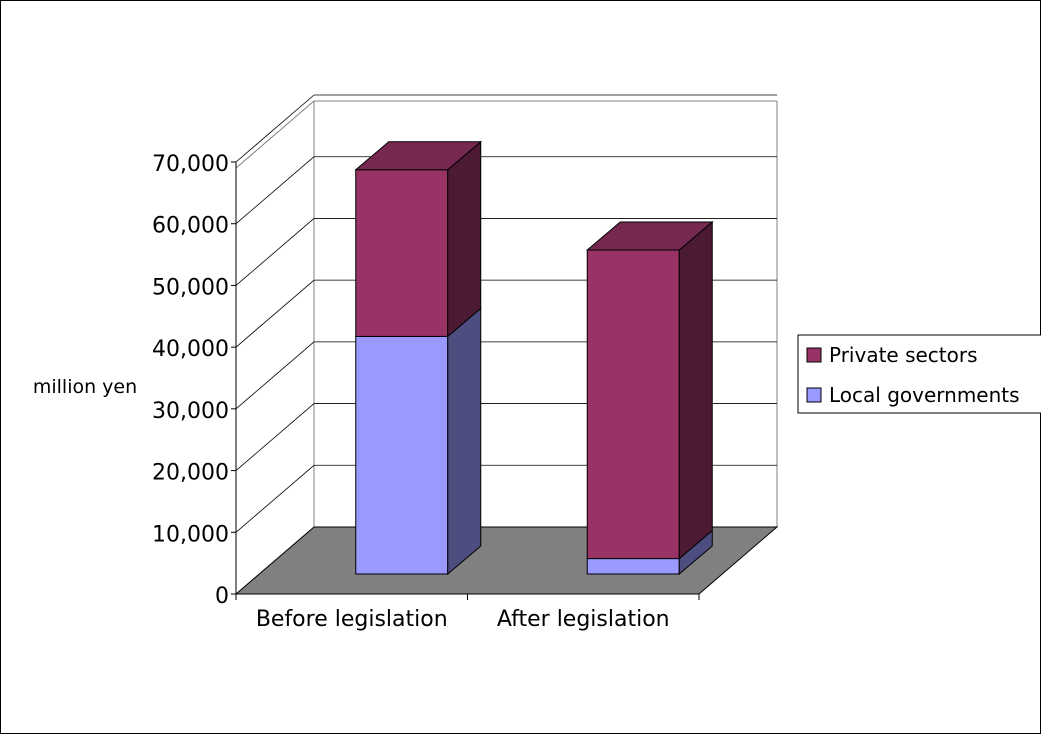 This screenshot has width=1041, height=735. Describe the element at coordinates (190, 164) in the screenshot. I see `y-tick-label: 70,000` at that location.